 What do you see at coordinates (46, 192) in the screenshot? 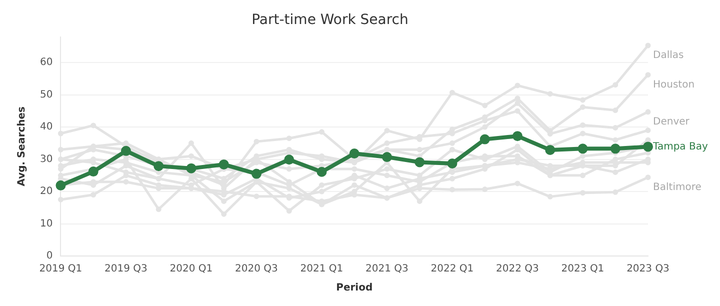
I see `y-tick-label: 20` at bounding box center [46, 192].